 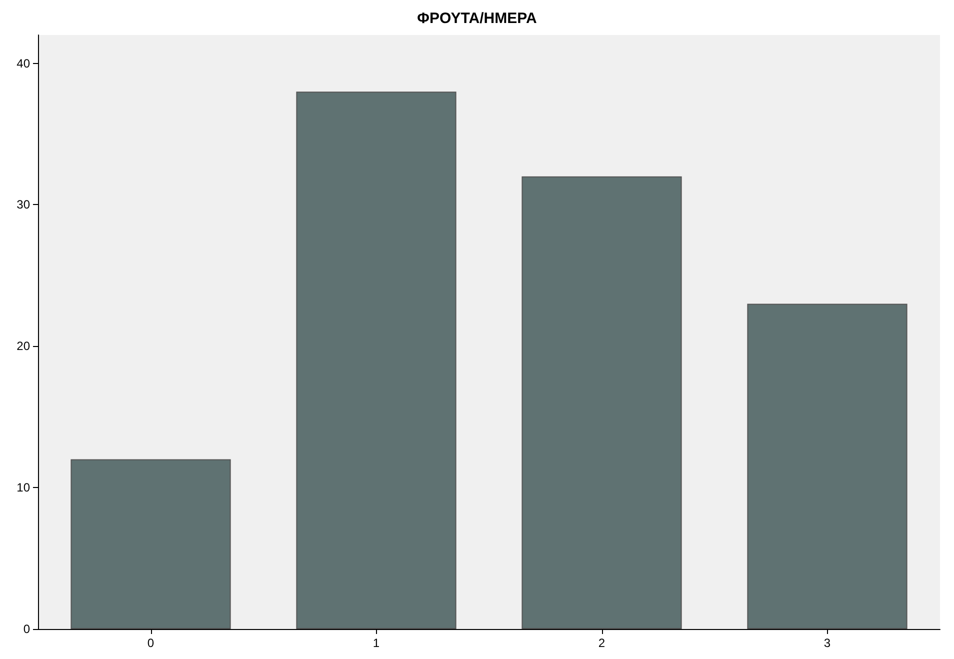 I want to click on x-tick-label: 3, so click(x=827, y=643).